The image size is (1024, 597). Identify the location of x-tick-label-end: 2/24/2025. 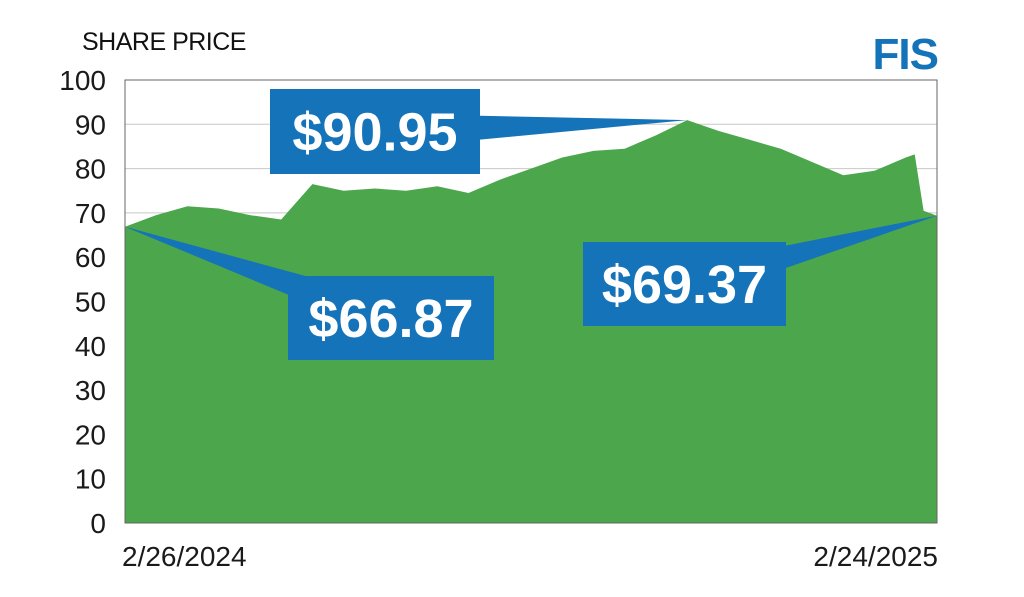
(875, 556).